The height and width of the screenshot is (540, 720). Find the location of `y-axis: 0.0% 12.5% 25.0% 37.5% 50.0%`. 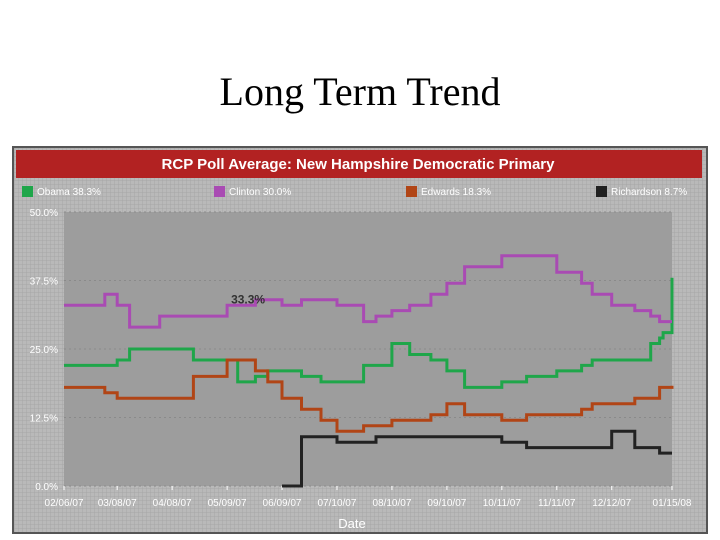

y-axis: 0.0% 12.5% 25.0% 37.5% 50.0% is located at coordinates (44, 350).